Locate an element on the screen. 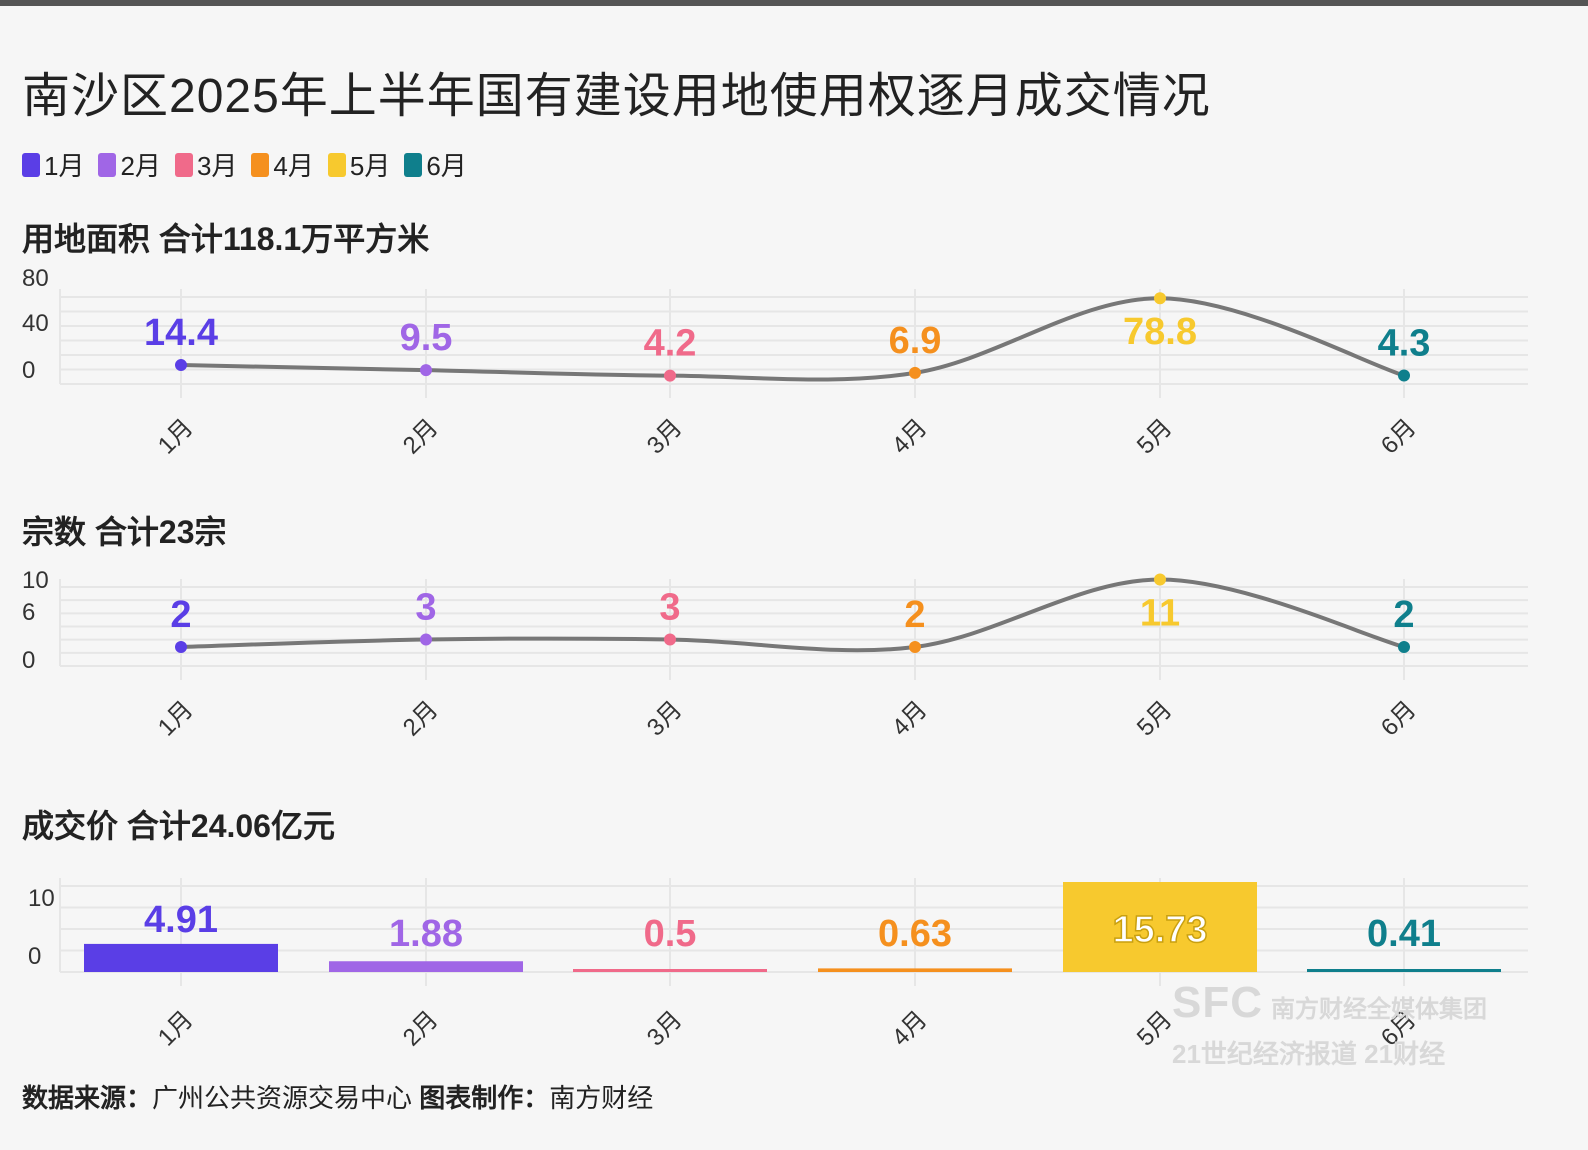  watermark-logo: SFC is located at coordinates (1217, 1002).